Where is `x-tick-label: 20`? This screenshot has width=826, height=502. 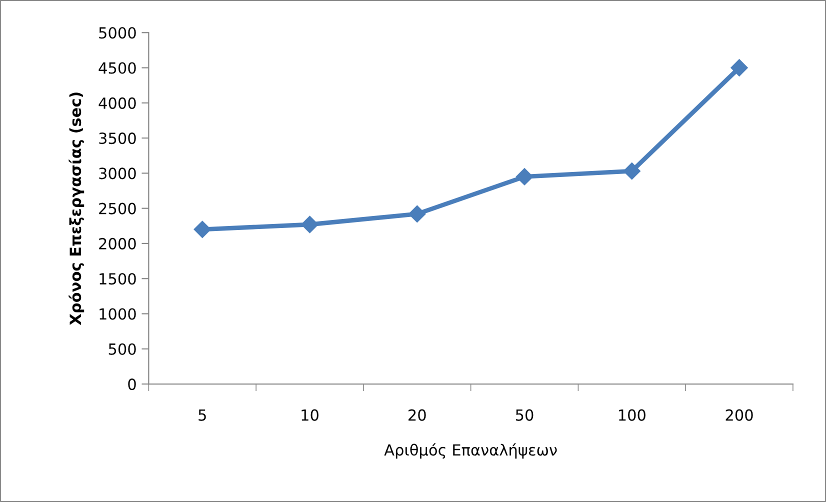
x-tick-label: 20 is located at coordinates (417, 415).